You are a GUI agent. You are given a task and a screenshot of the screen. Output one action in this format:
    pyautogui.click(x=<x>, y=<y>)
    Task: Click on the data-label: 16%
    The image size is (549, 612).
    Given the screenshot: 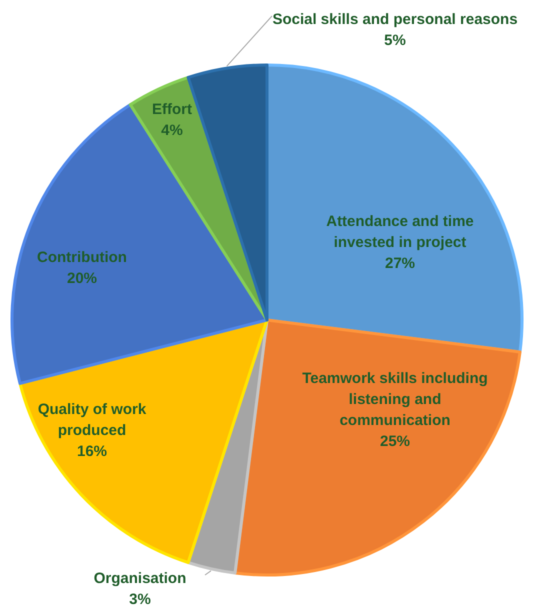 What is the action you would take?
    pyautogui.click(x=92, y=451)
    